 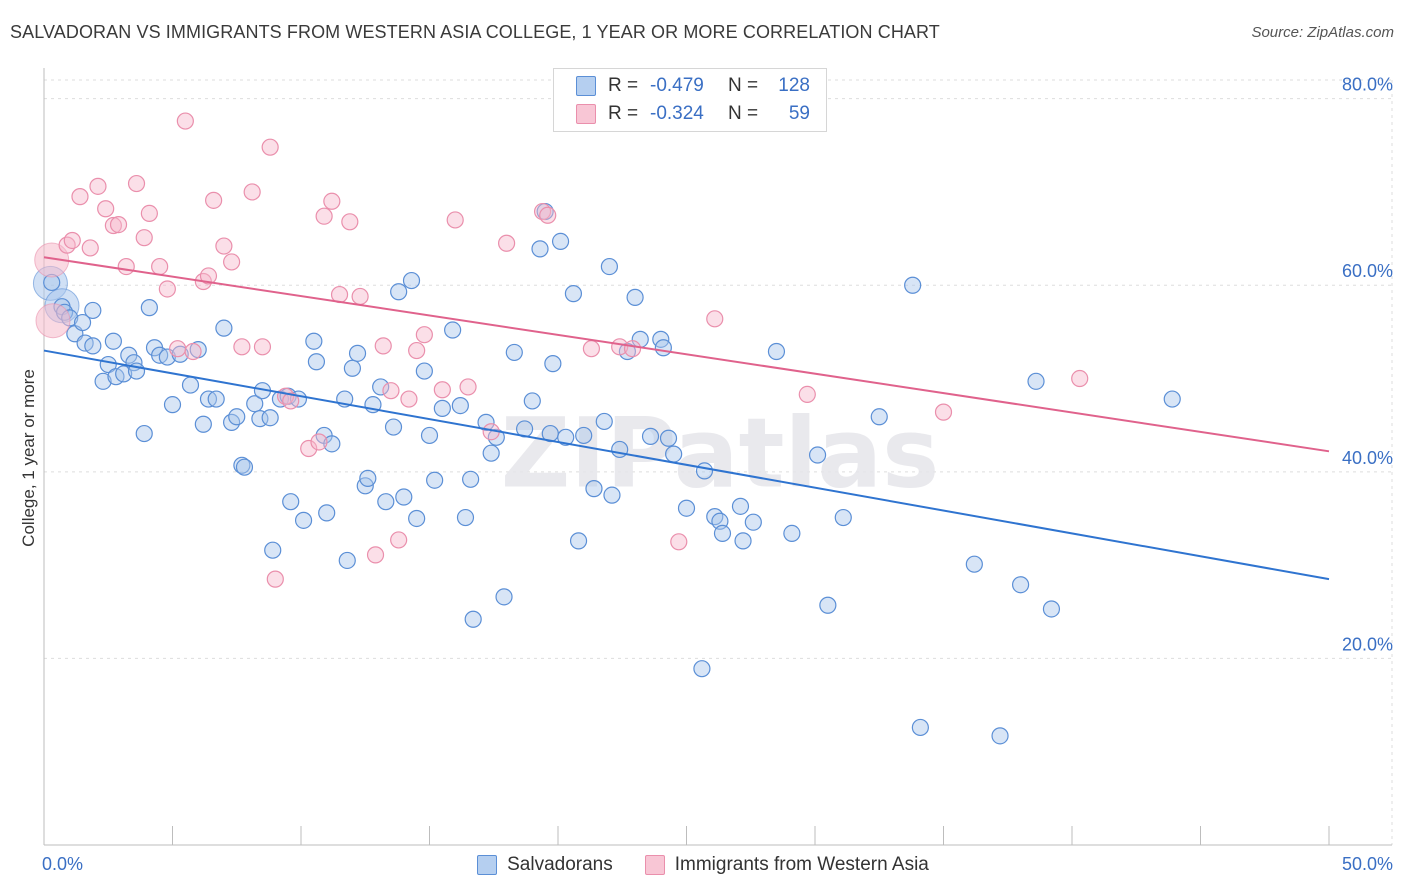 I want to click on y-tick-label: 60.0%, so click(x=1367, y=271).